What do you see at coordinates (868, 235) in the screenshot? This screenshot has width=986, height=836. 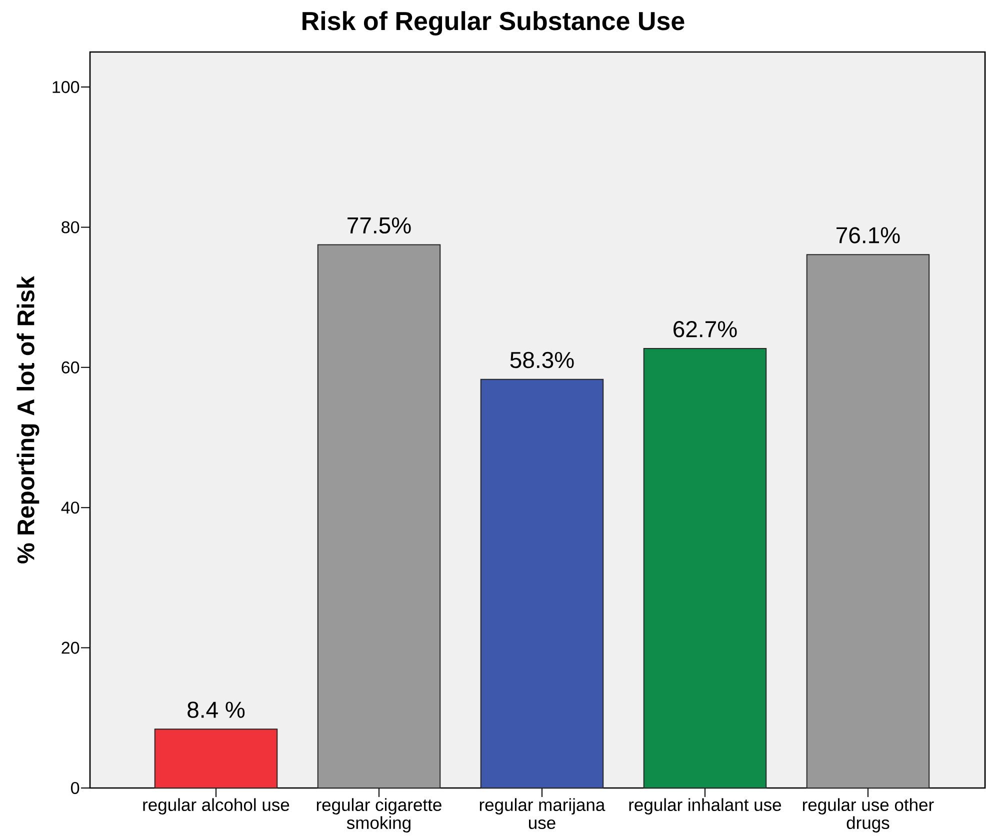 I see `data-label: 76.1%` at bounding box center [868, 235].